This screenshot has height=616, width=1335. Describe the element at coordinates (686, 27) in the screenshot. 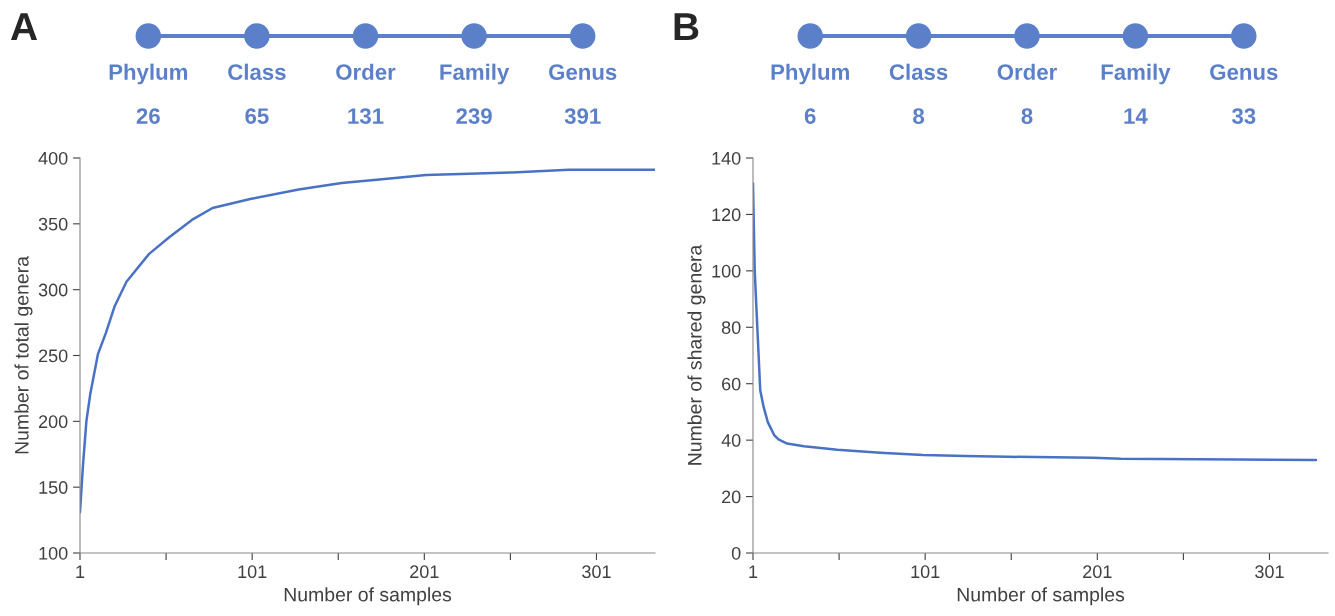

I see `text: B` at that location.